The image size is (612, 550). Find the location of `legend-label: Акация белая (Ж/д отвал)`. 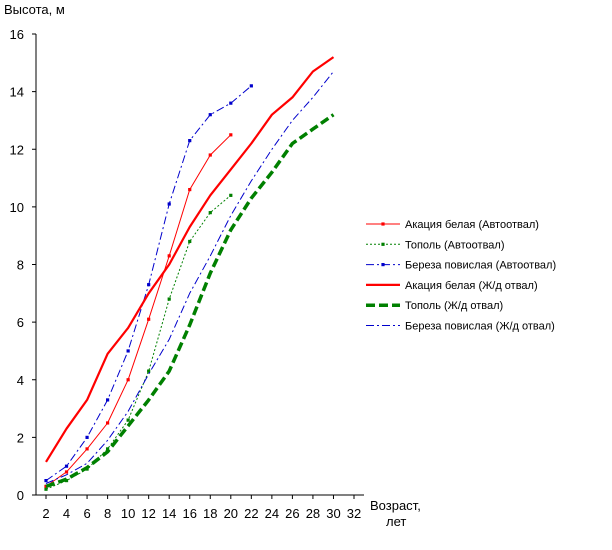

legend-label: Акация белая (Ж/д отвал) is located at coordinates (471, 286).